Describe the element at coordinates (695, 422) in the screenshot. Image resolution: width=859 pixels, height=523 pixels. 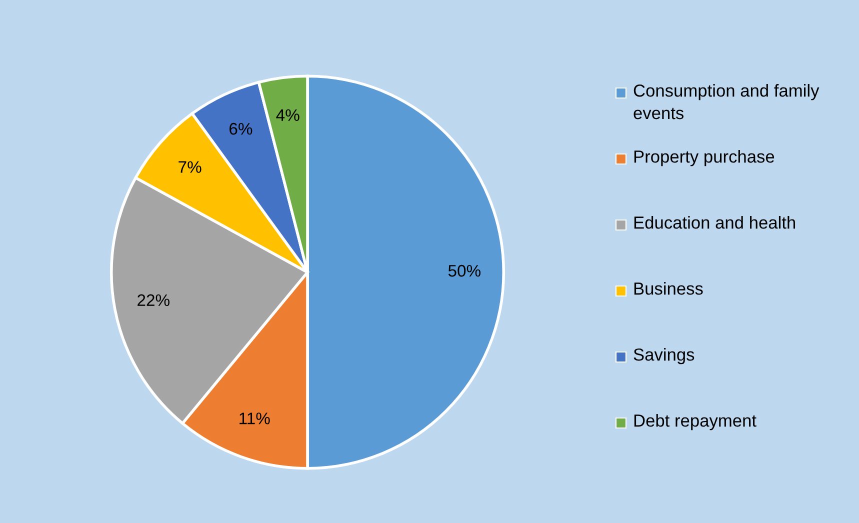
I see `legend-label: Debt repayment` at that location.